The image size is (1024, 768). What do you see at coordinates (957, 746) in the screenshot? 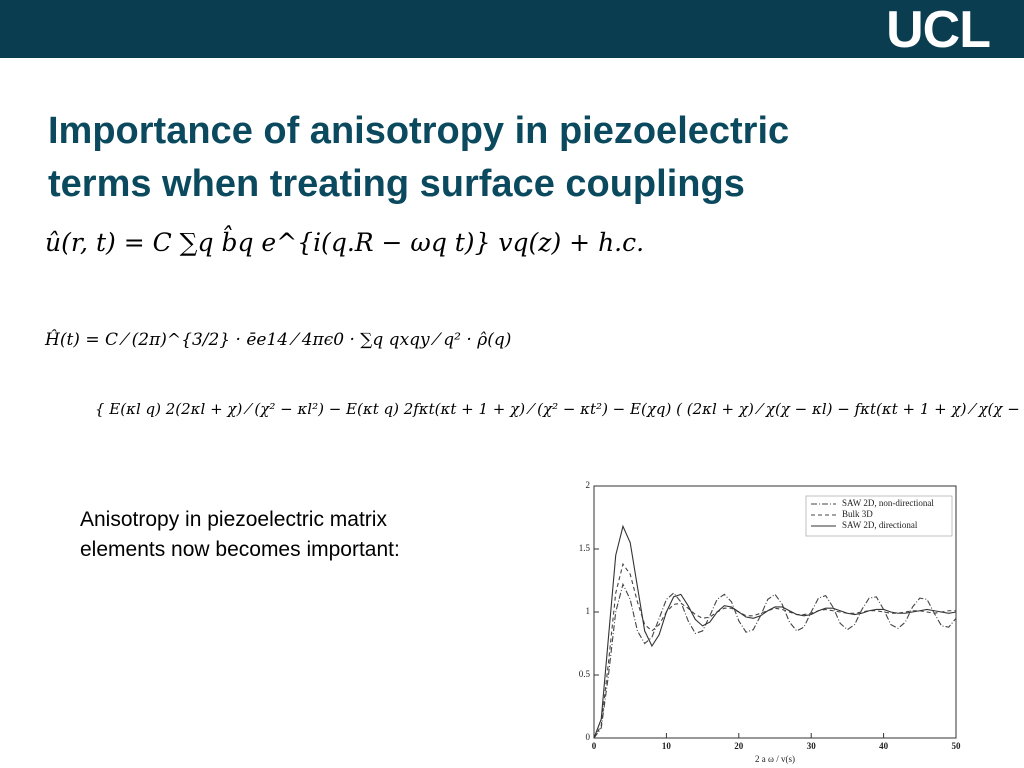
I see `x-tick-label: 50` at bounding box center [957, 746].